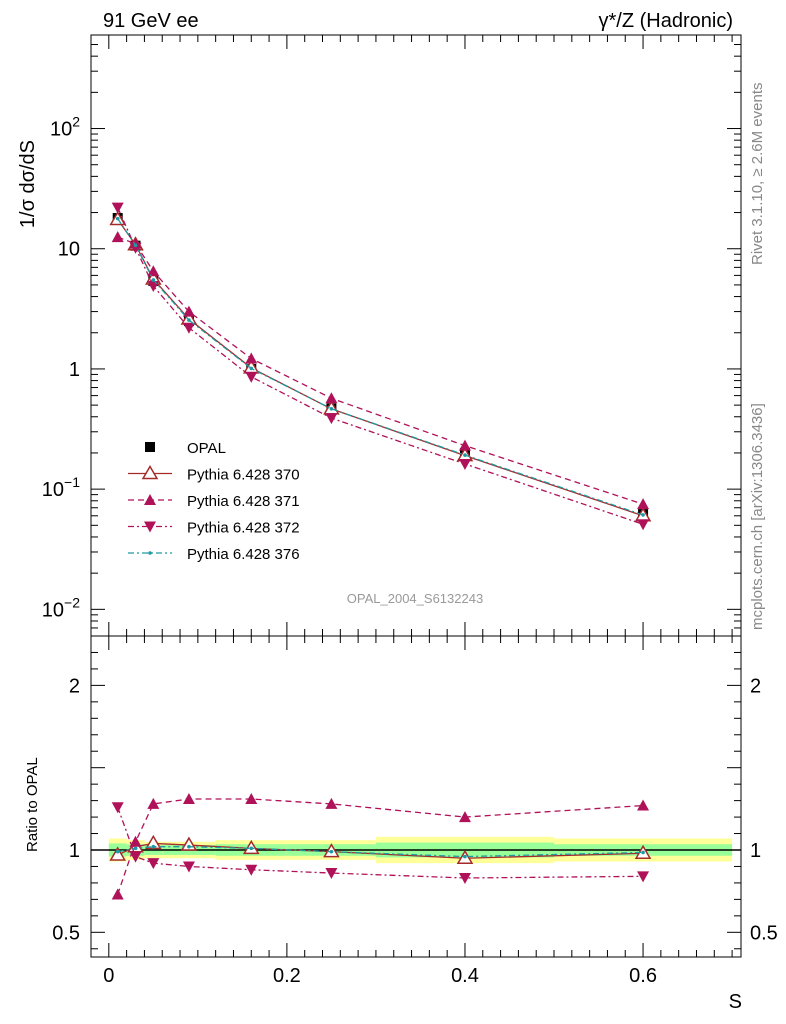  I want to click on legend-label-4: Pythia 6.428 376, so click(243, 554).